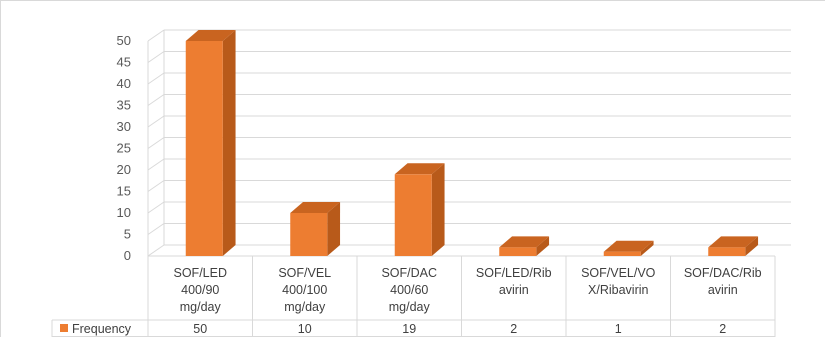 The image size is (827, 338). Describe the element at coordinates (64, 328) in the screenshot. I see `legend-swatch` at that location.